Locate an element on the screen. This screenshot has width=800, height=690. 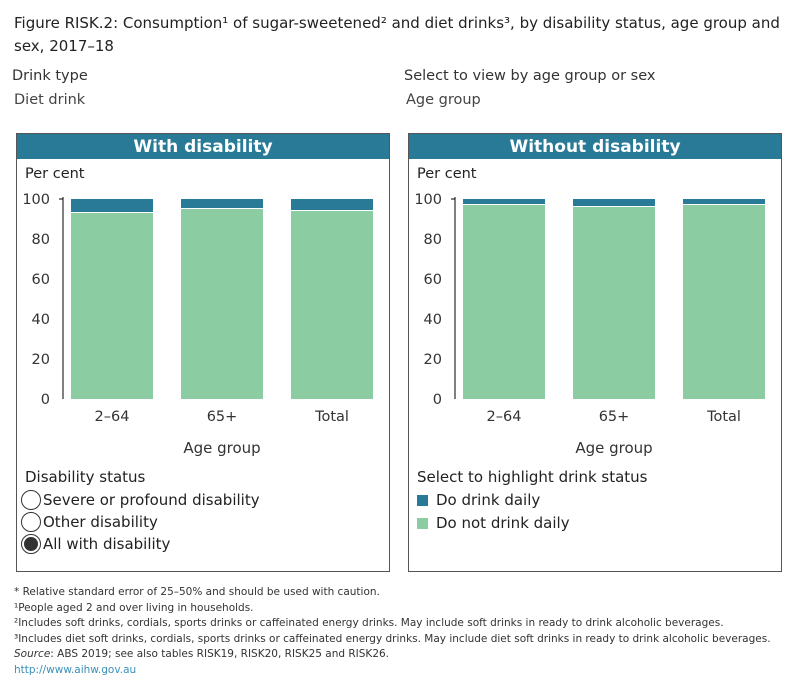
radio-label: Severe or profound disability is located at coordinates (151, 500).